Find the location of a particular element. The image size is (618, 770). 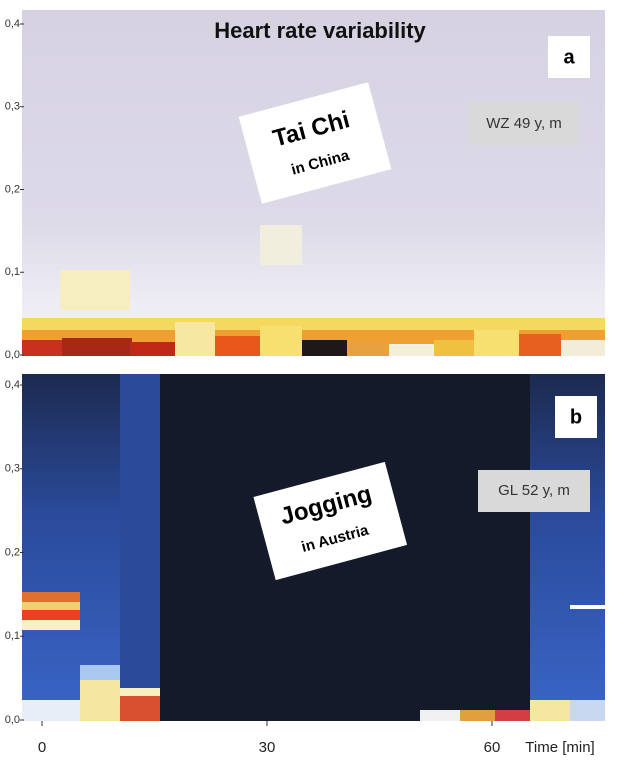

subject: GL 52 y, m is located at coordinates (534, 490).